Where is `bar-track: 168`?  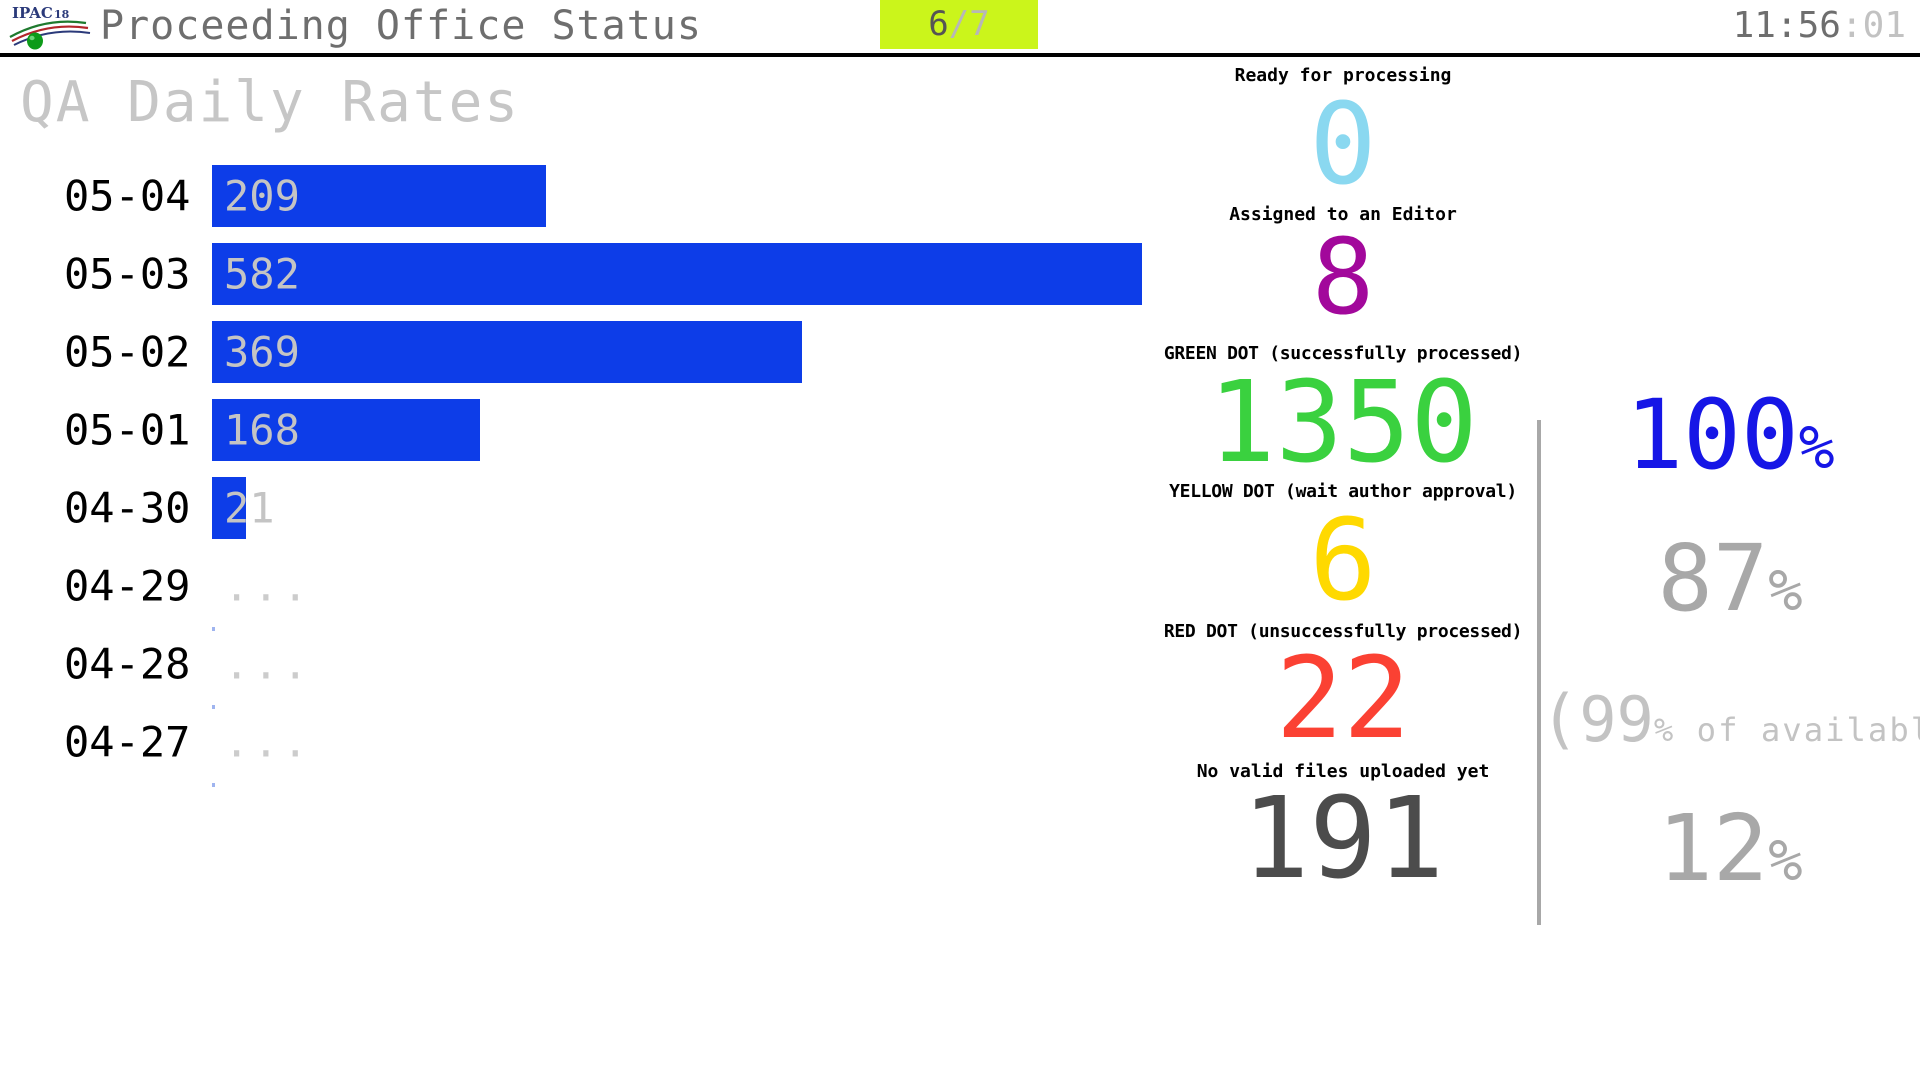 bar-track: 168 is located at coordinates (676, 430).